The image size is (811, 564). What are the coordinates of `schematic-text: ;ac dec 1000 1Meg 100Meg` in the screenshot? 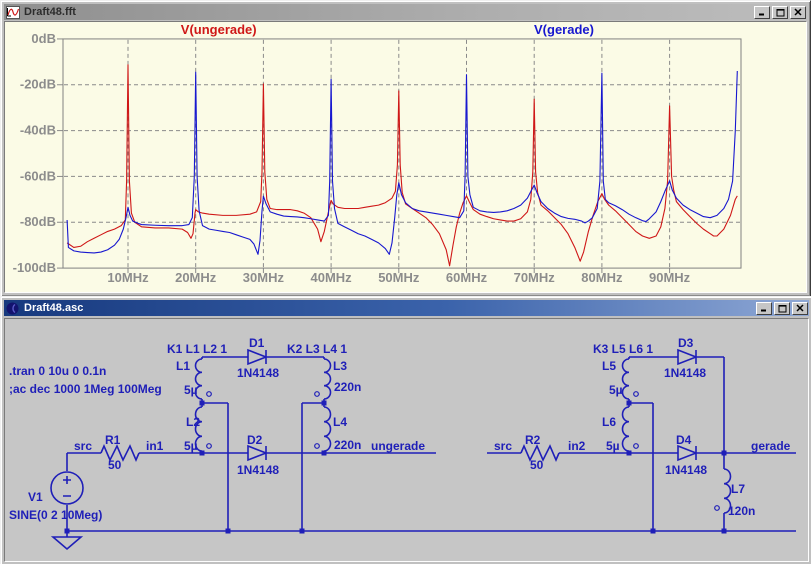 It's located at (85, 389).